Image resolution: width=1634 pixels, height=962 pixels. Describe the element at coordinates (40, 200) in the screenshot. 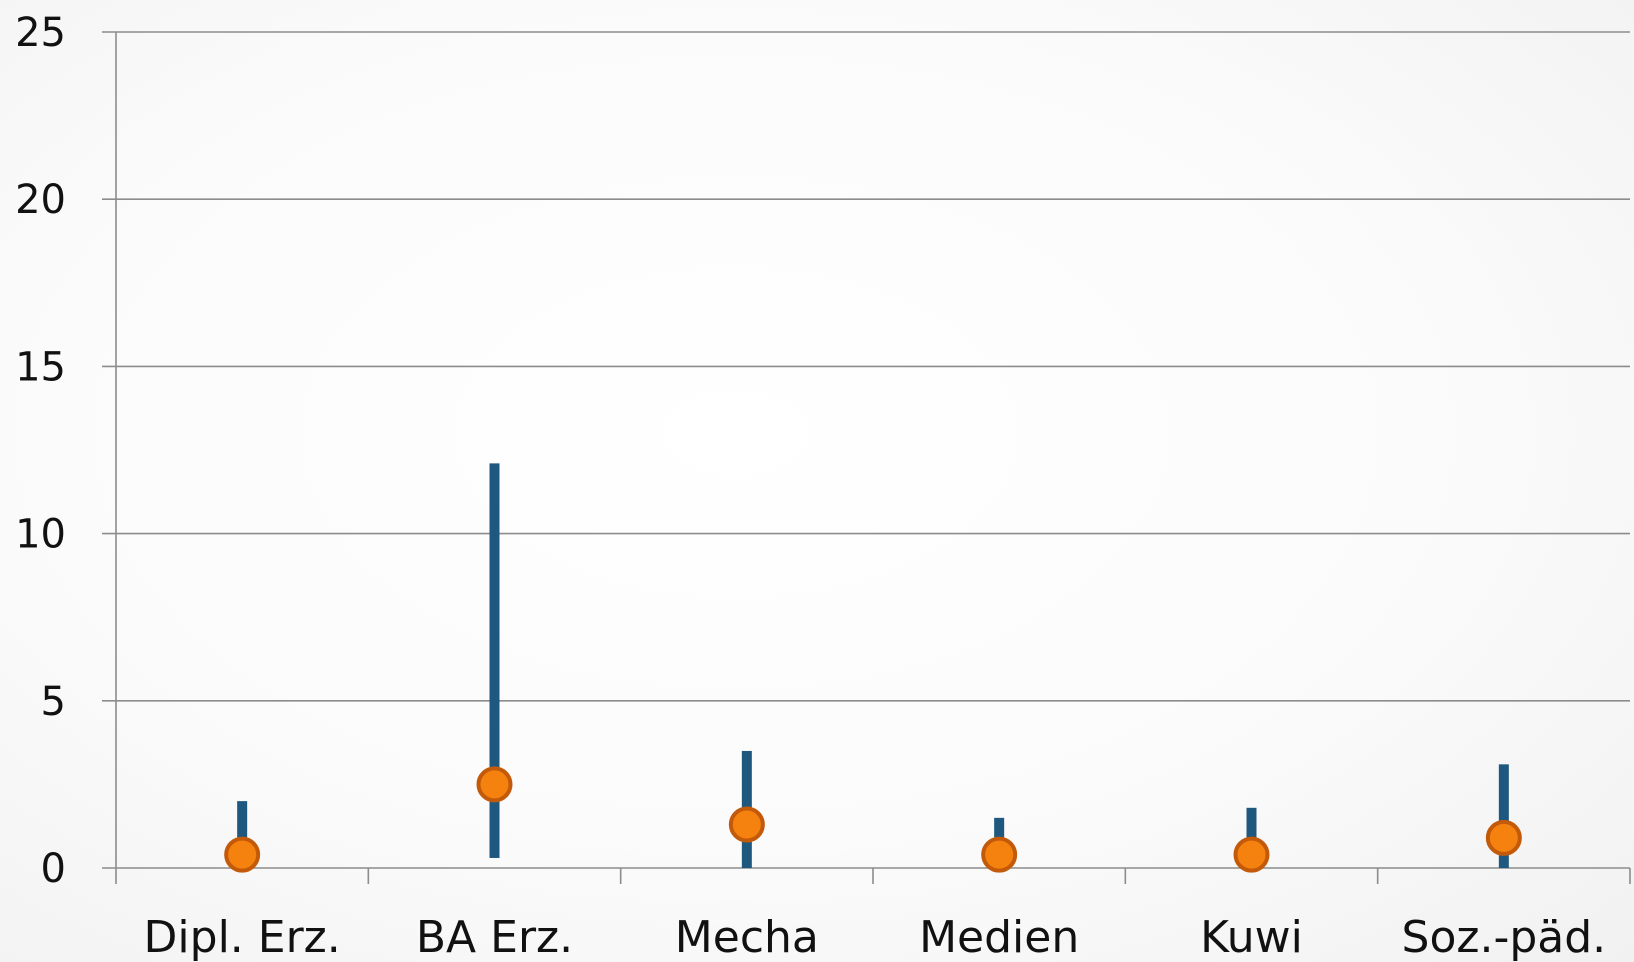

I see `y-tick-label: 20` at that location.